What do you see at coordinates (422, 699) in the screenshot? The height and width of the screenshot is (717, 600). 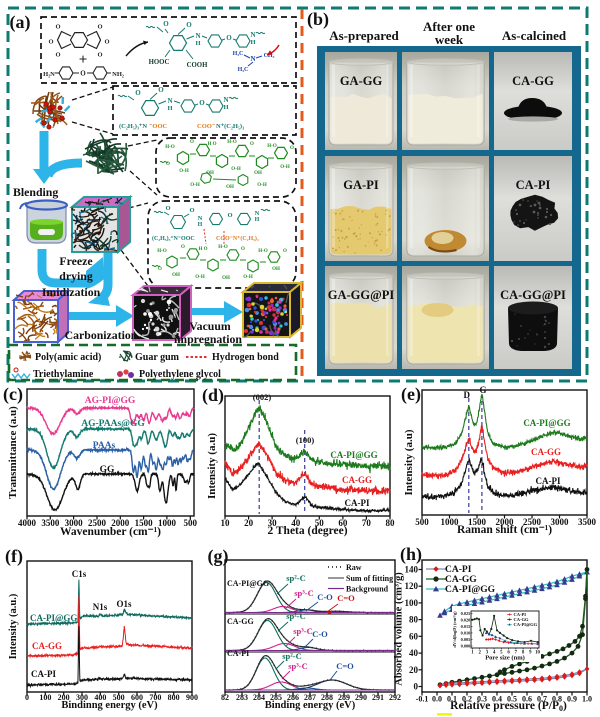 I see `svg-text: -0.1` at bounding box center [422, 699].